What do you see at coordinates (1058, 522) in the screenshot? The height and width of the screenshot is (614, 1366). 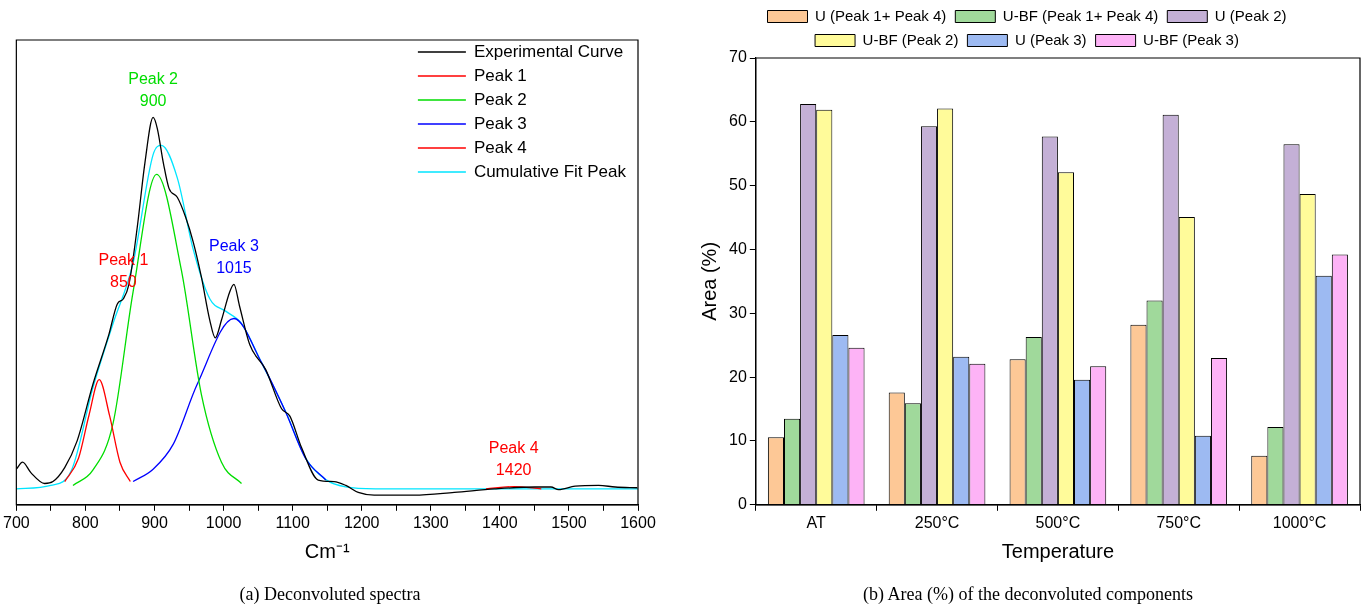 I see `x-tick-label: 500°C` at bounding box center [1058, 522].